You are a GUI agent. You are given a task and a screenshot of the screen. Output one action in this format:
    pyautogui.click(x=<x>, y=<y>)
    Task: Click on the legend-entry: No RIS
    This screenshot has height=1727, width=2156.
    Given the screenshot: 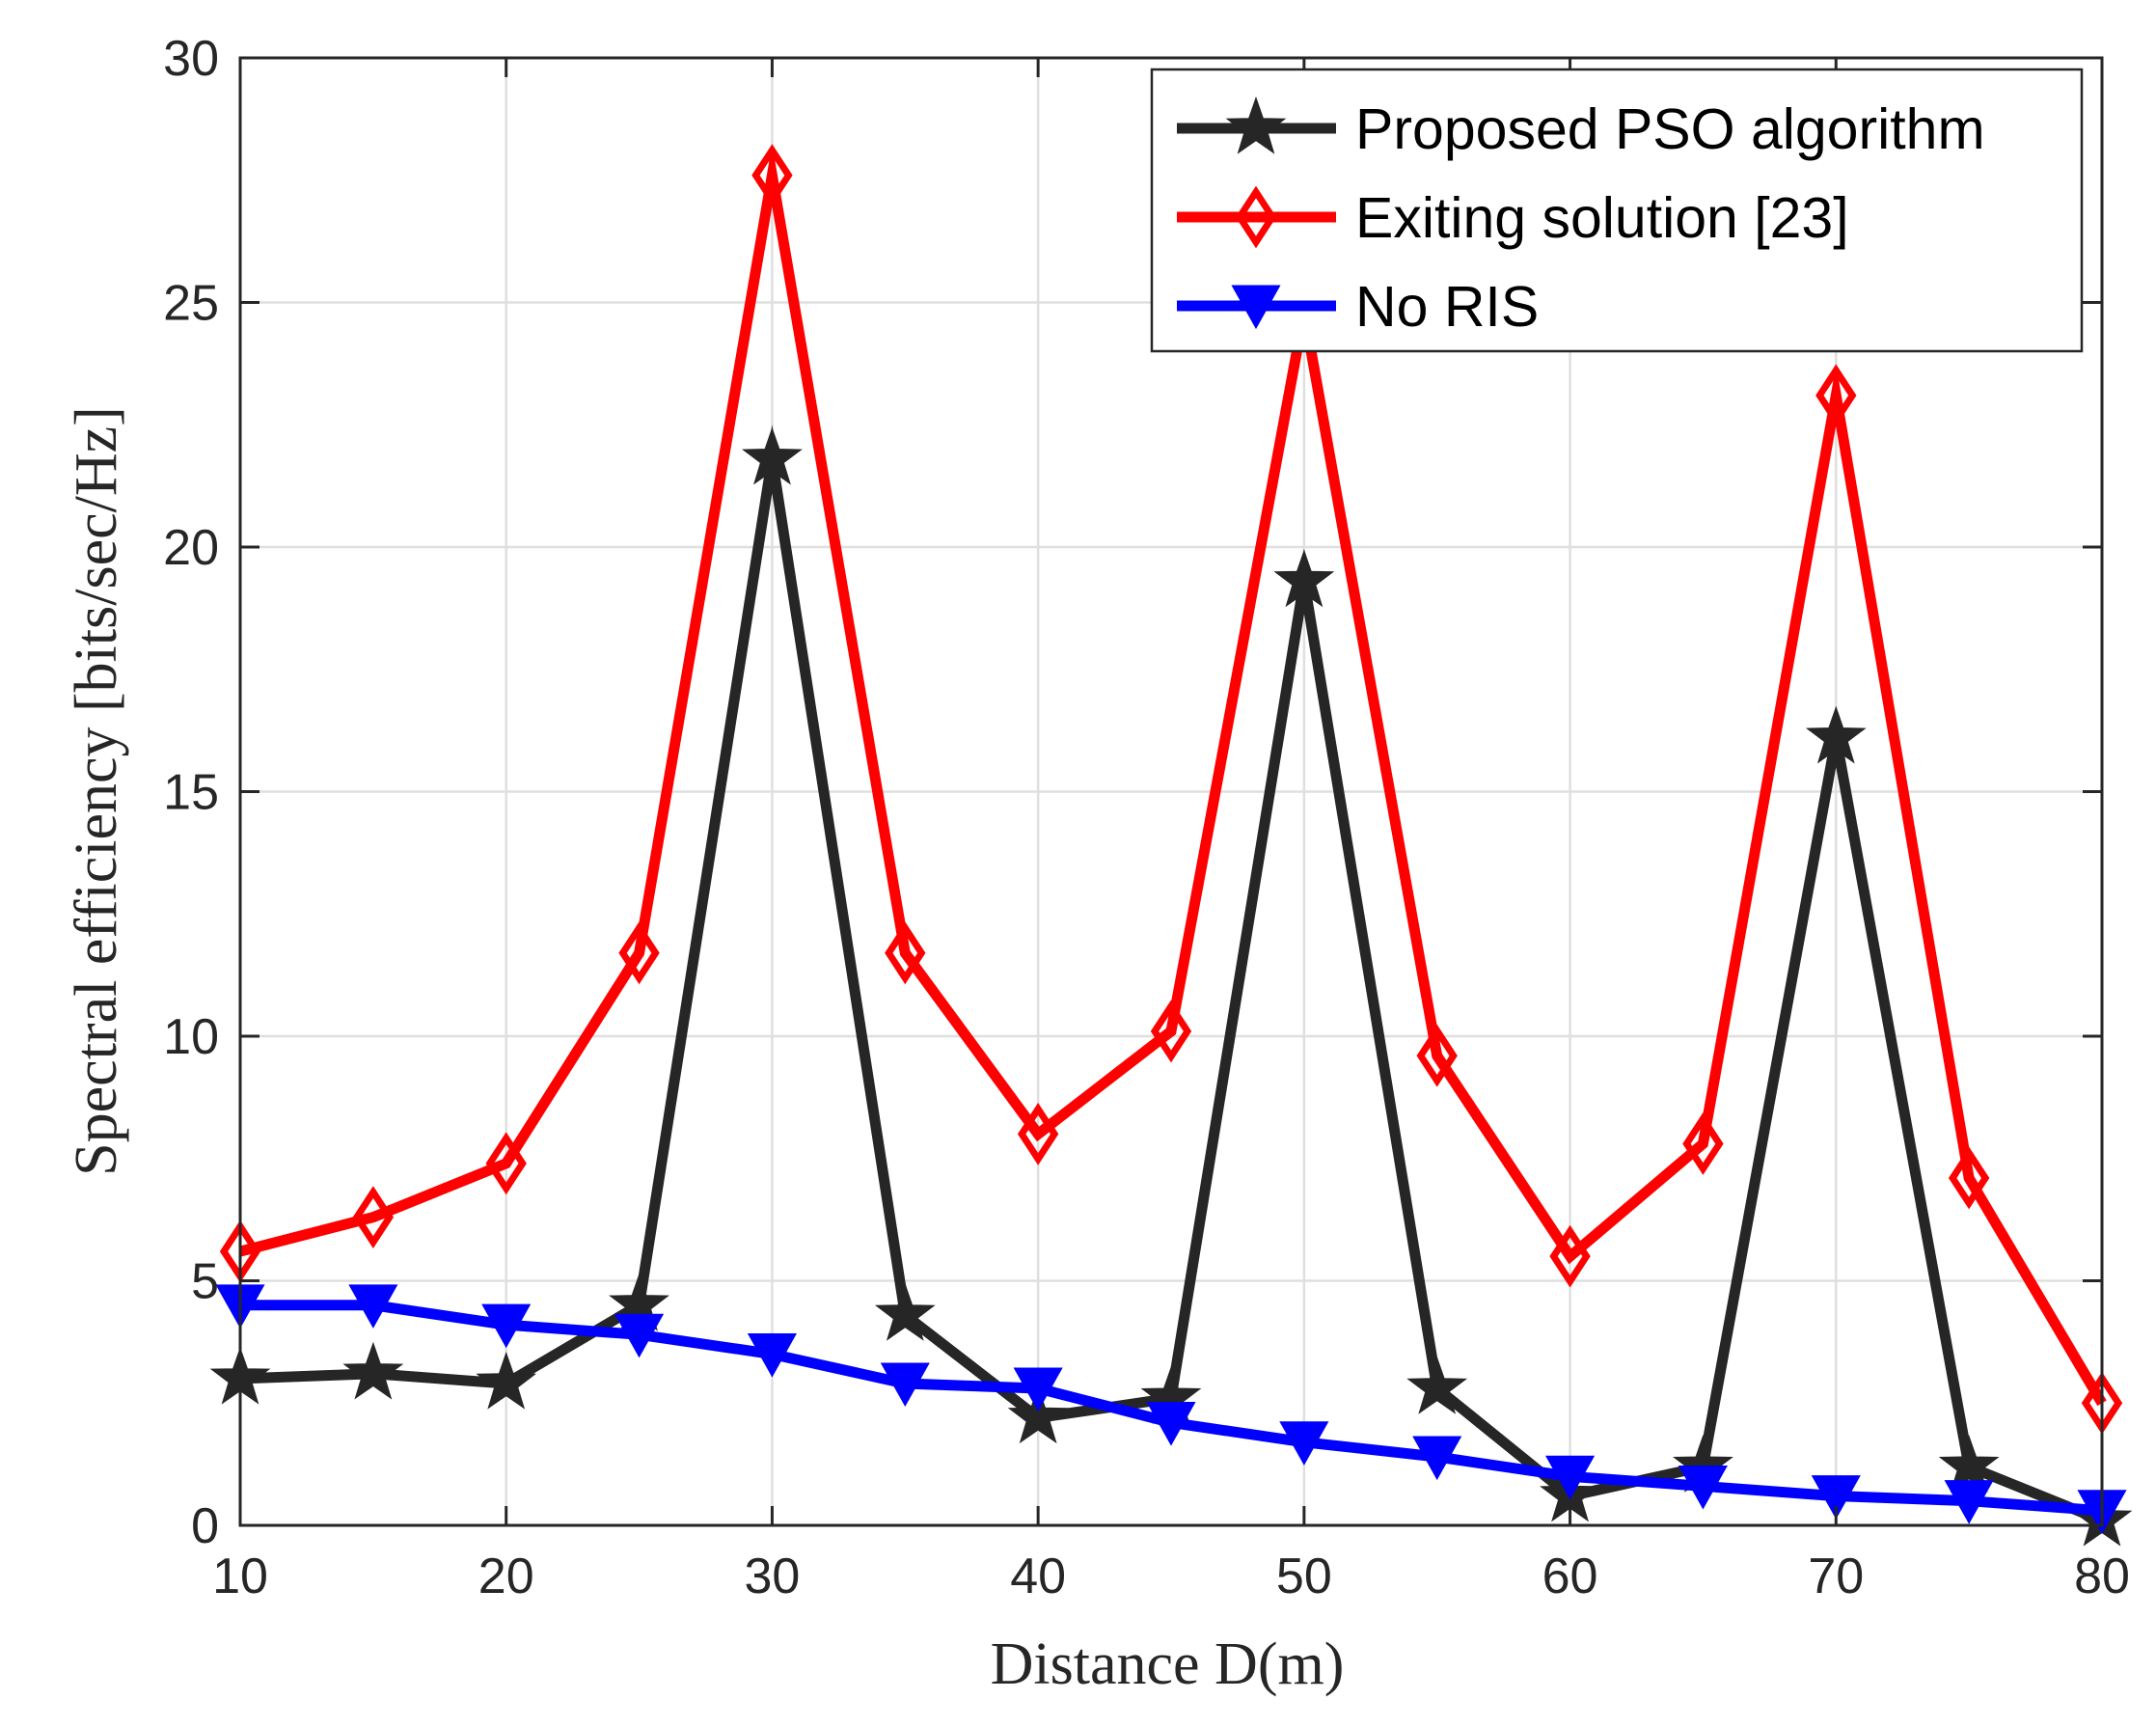 What is the action you would take?
    pyautogui.click(x=1358, y=307)
    